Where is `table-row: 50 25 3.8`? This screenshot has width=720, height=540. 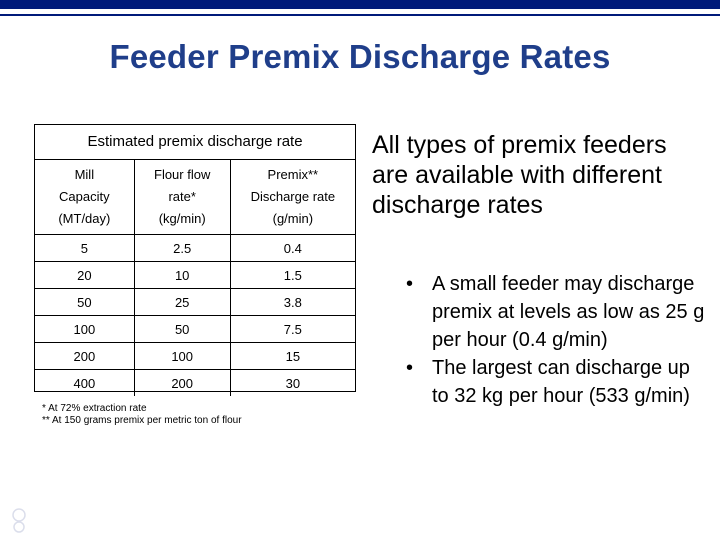
table-row: 50 25 3.8 is located at coordinates (195, 302).